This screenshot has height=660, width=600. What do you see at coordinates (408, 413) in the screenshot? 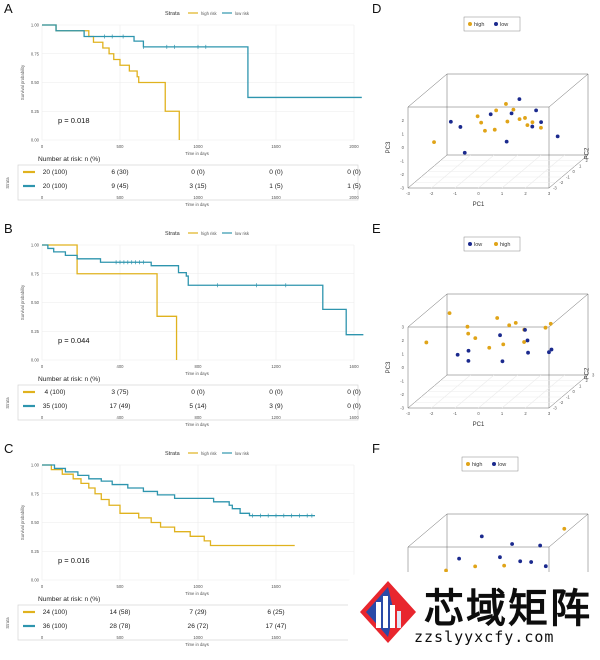
I see `pc1-tick-label: -3` at bounding box center [408, 413].